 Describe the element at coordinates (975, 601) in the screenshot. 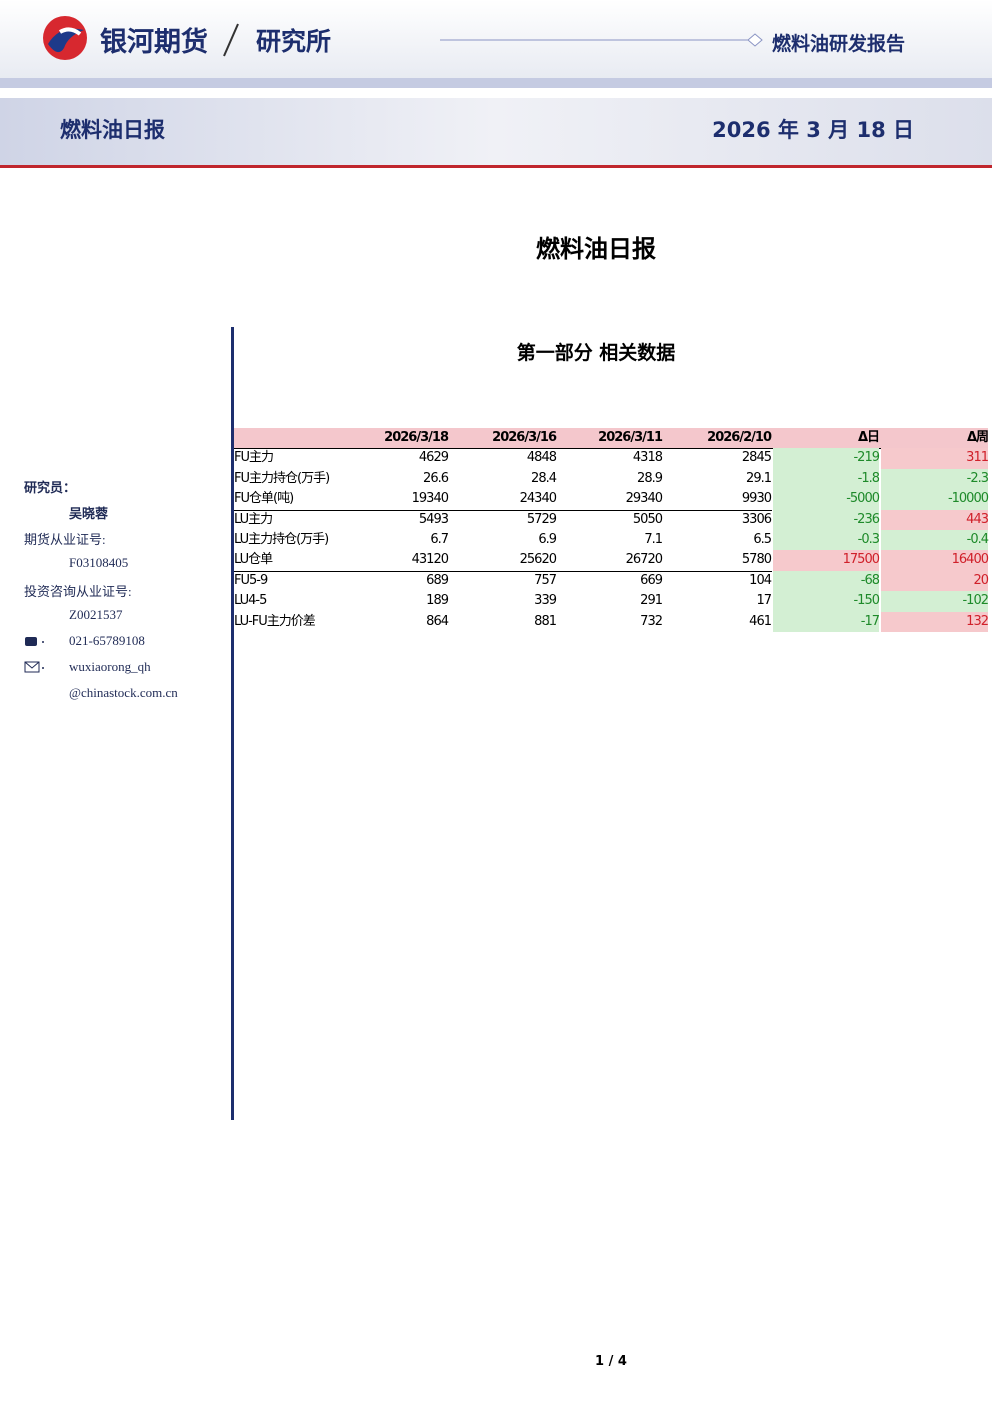

I see `cell-value: -102` at that location.